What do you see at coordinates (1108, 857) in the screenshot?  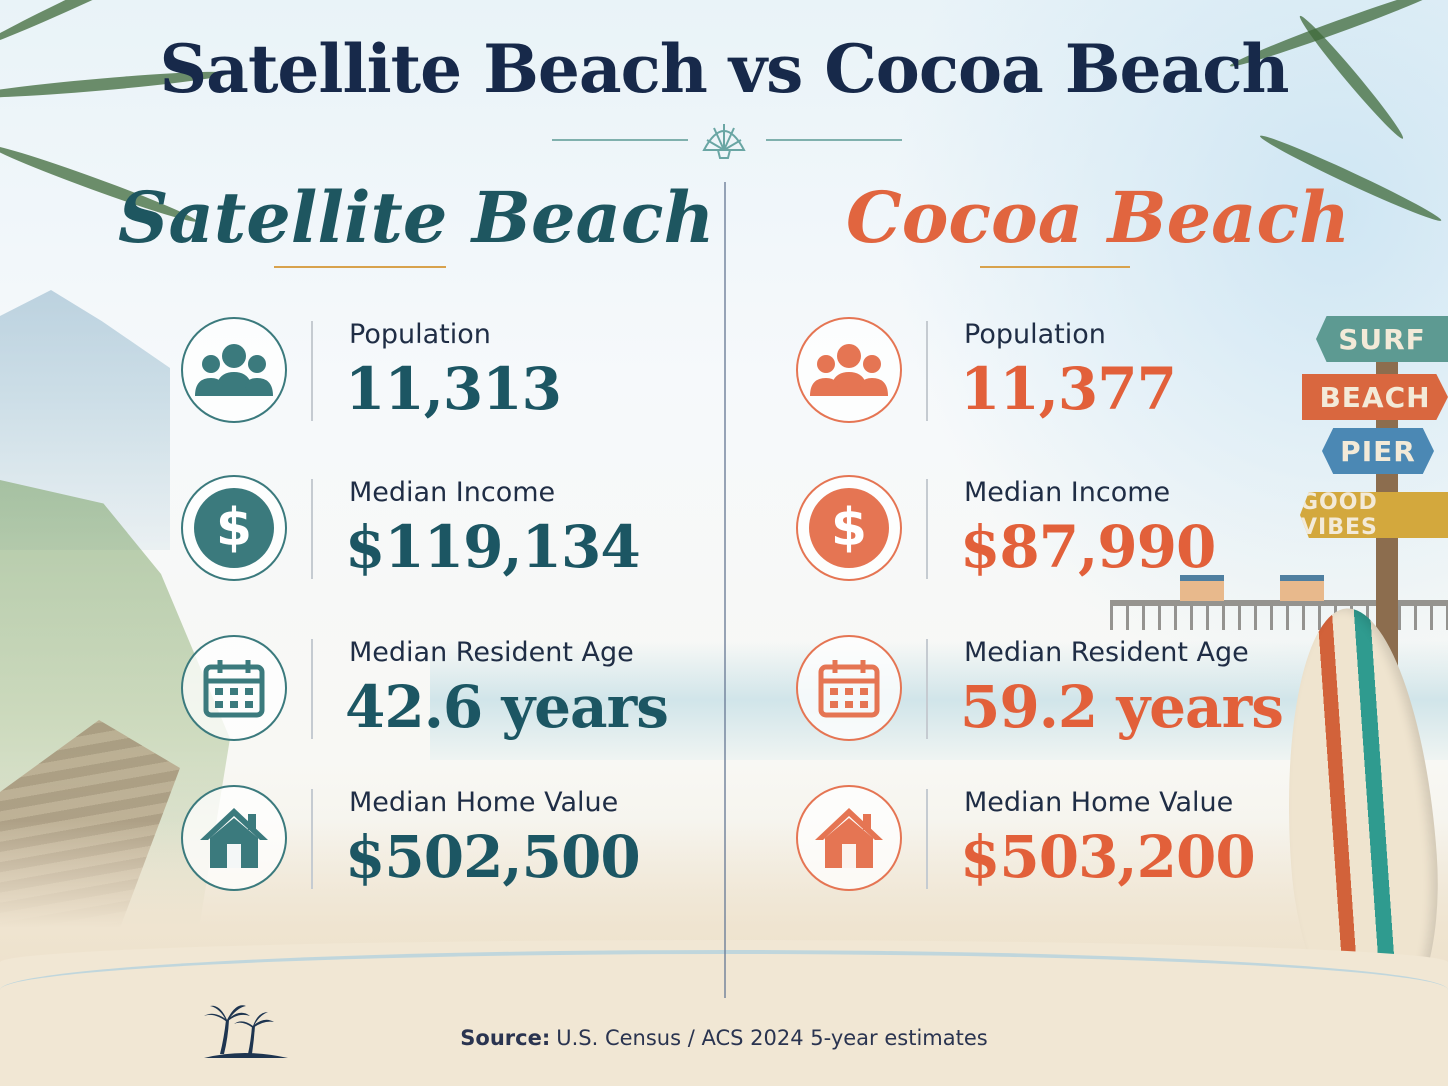 I see `stat-value: $503,200` at bounding box center [1108, 857].